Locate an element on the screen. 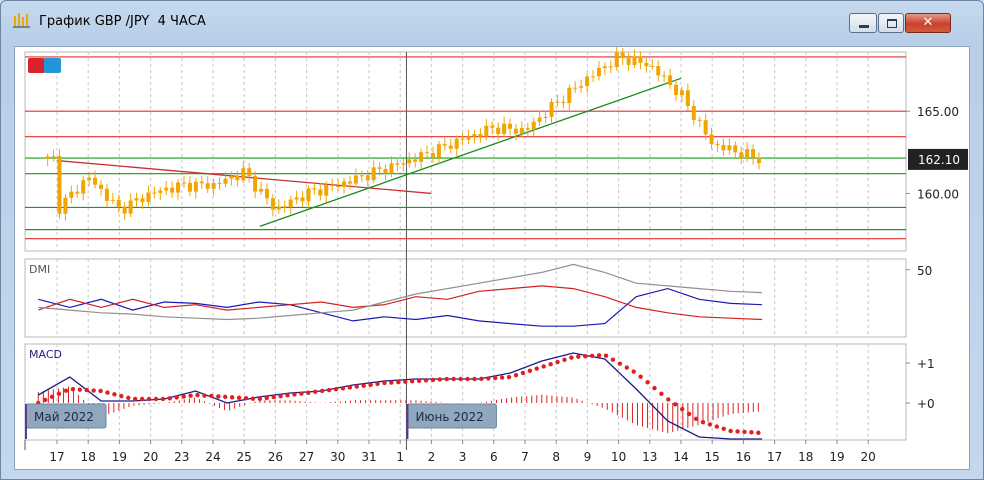 The height and width of the screenshot is (480, 984). macd-y-tick-label: +0 is located at coordinates (926, 404).